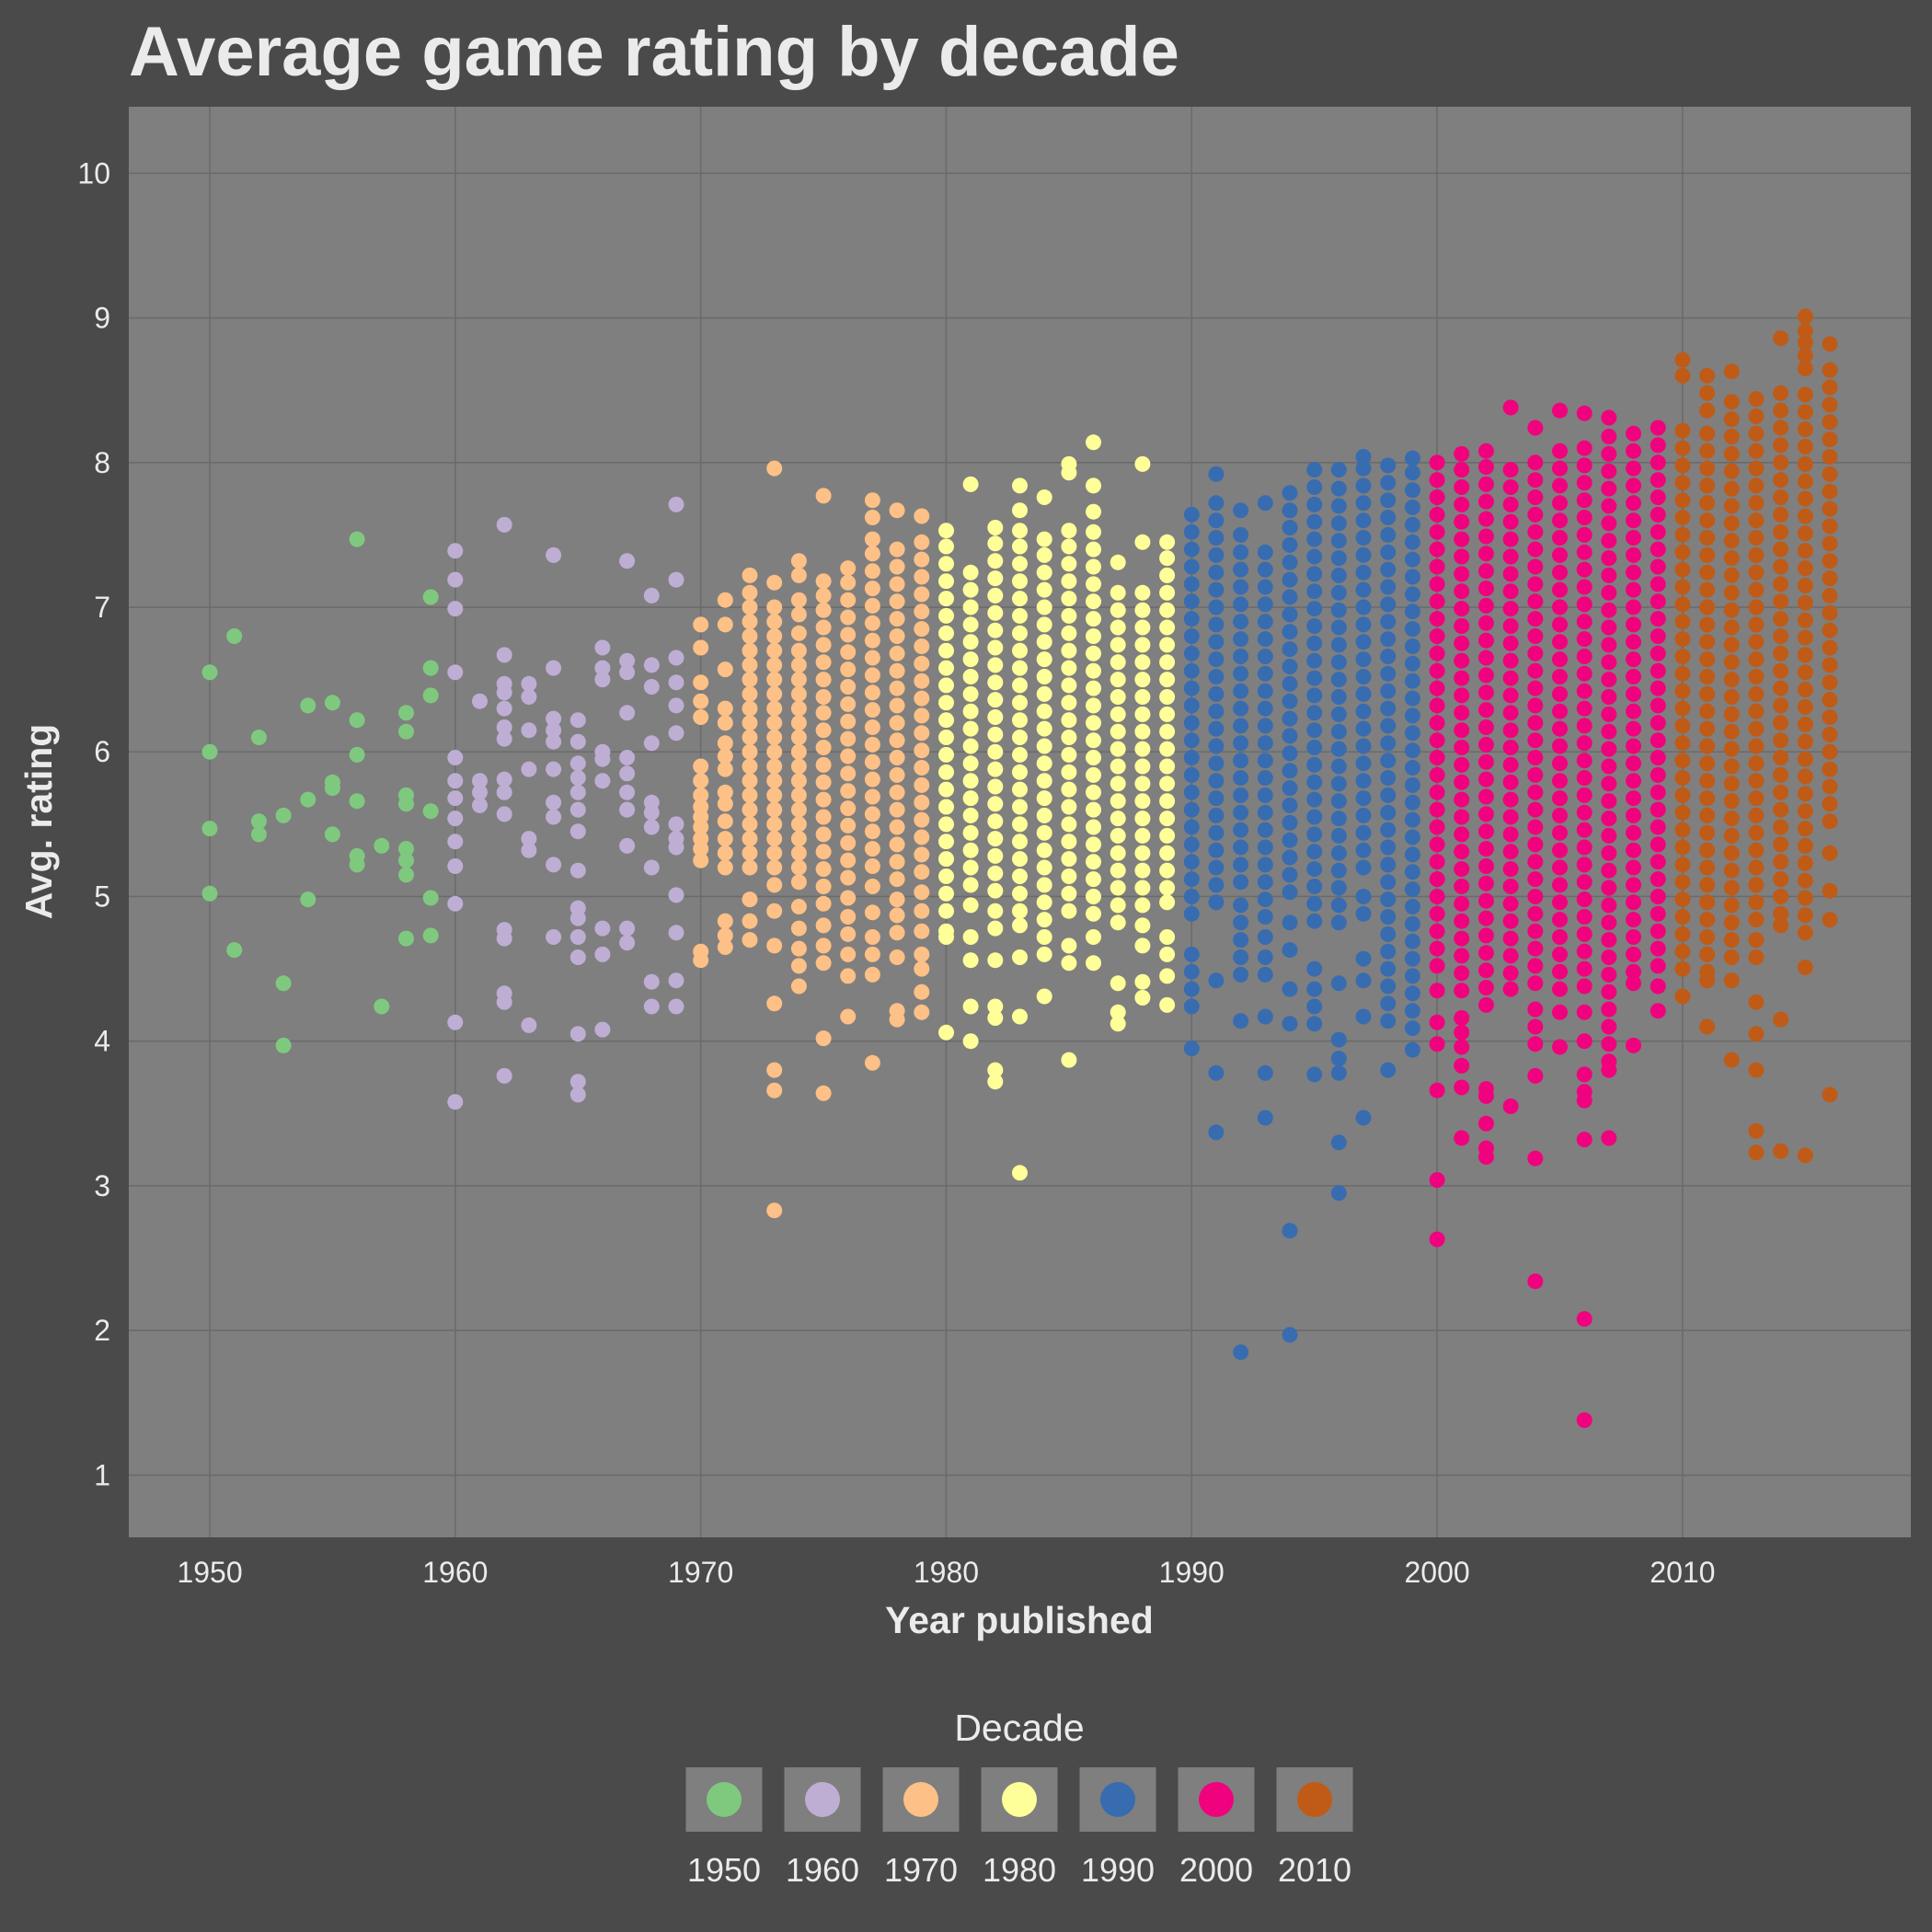  Describe the element at coordinates (1020, 1620) in the screenshot. I see `x-axis-title: Year published` at that location.